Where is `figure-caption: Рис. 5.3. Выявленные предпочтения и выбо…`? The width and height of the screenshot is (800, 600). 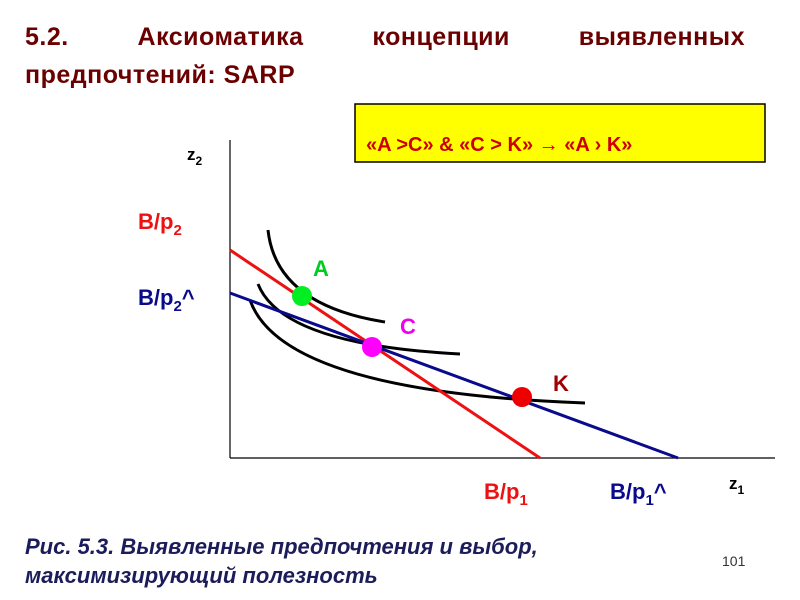
figure-caption: Рис. 5.3. Выявленные предпочтения и выбо… is located at coordinates (281, 561).